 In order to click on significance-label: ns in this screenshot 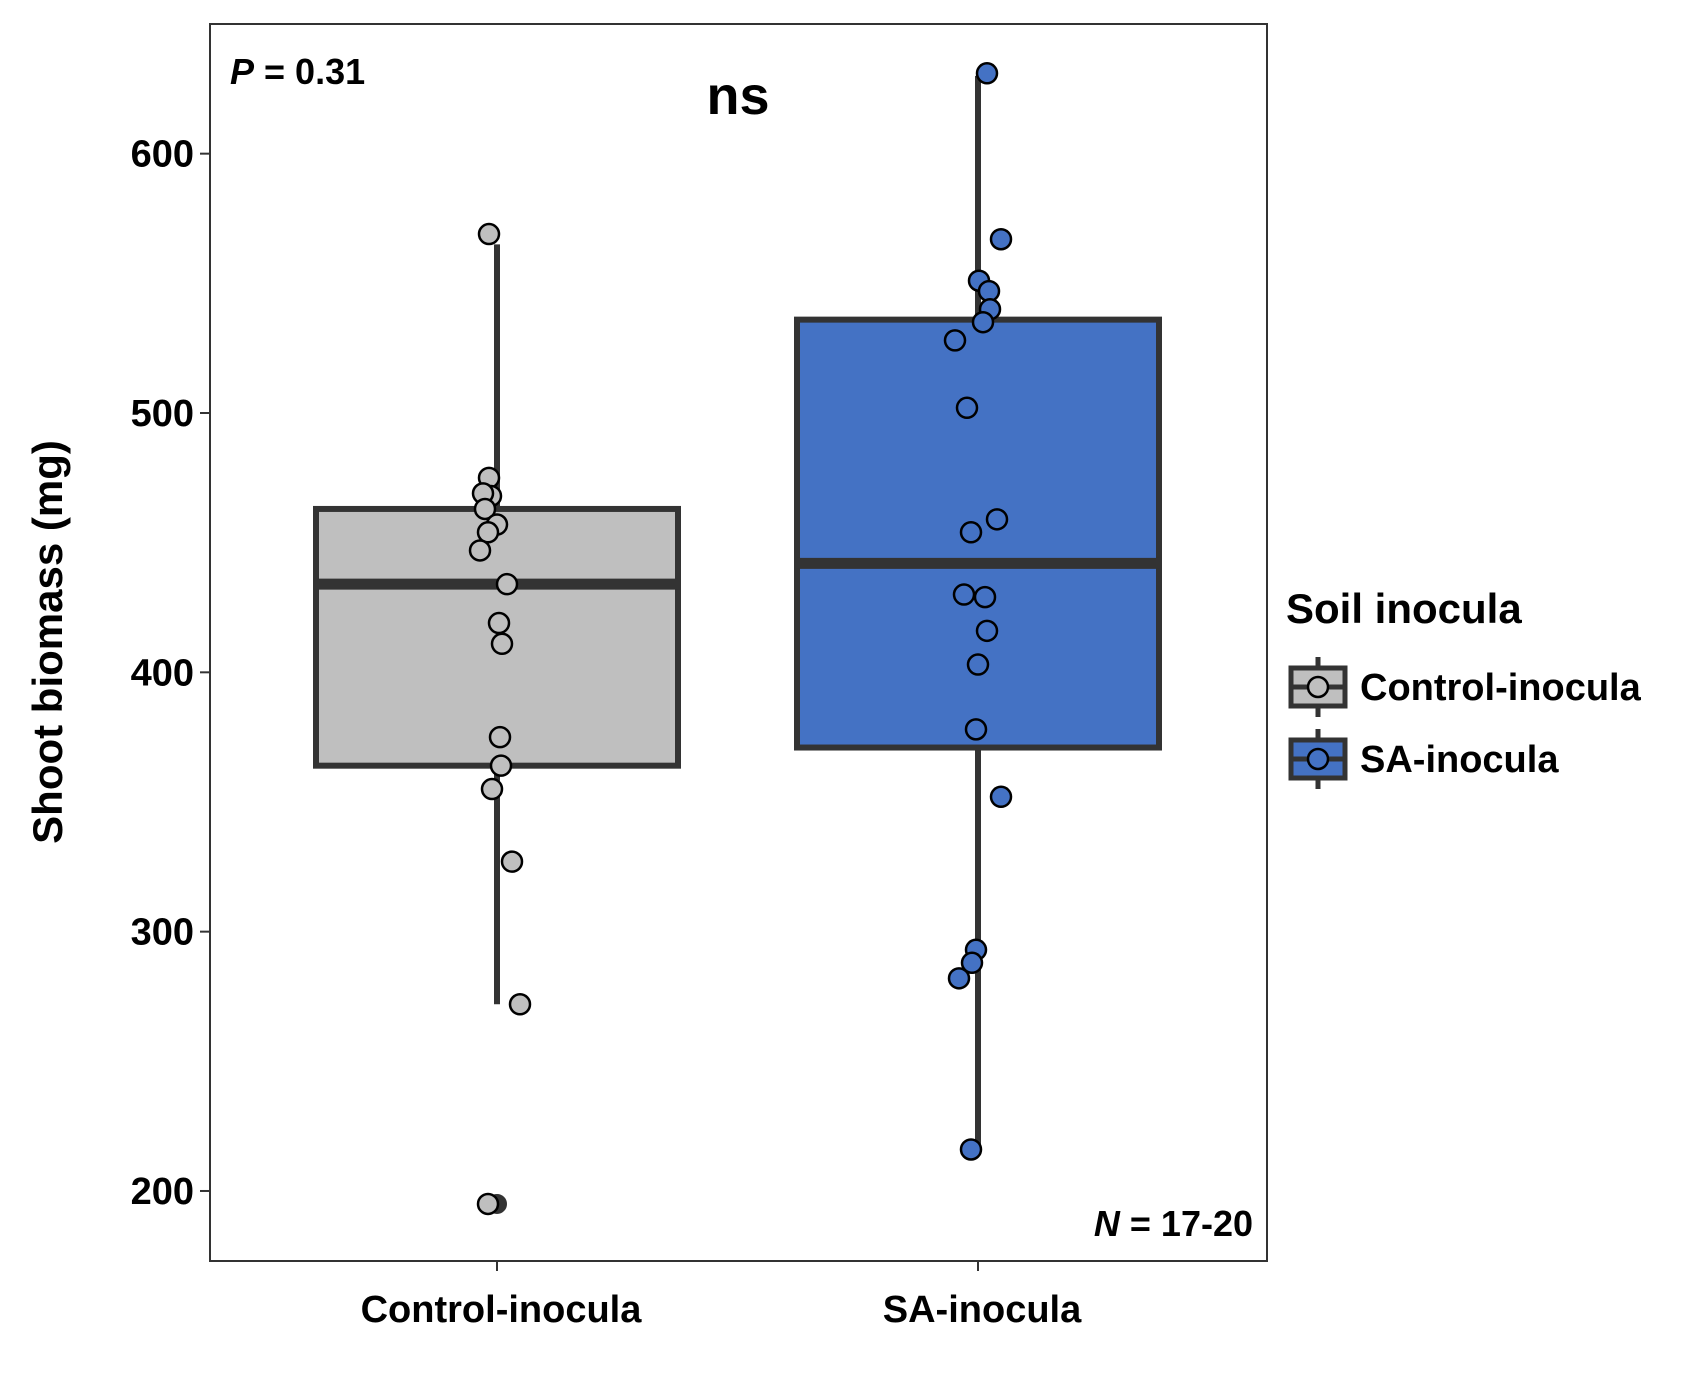, I will do `click(737, 96)`.